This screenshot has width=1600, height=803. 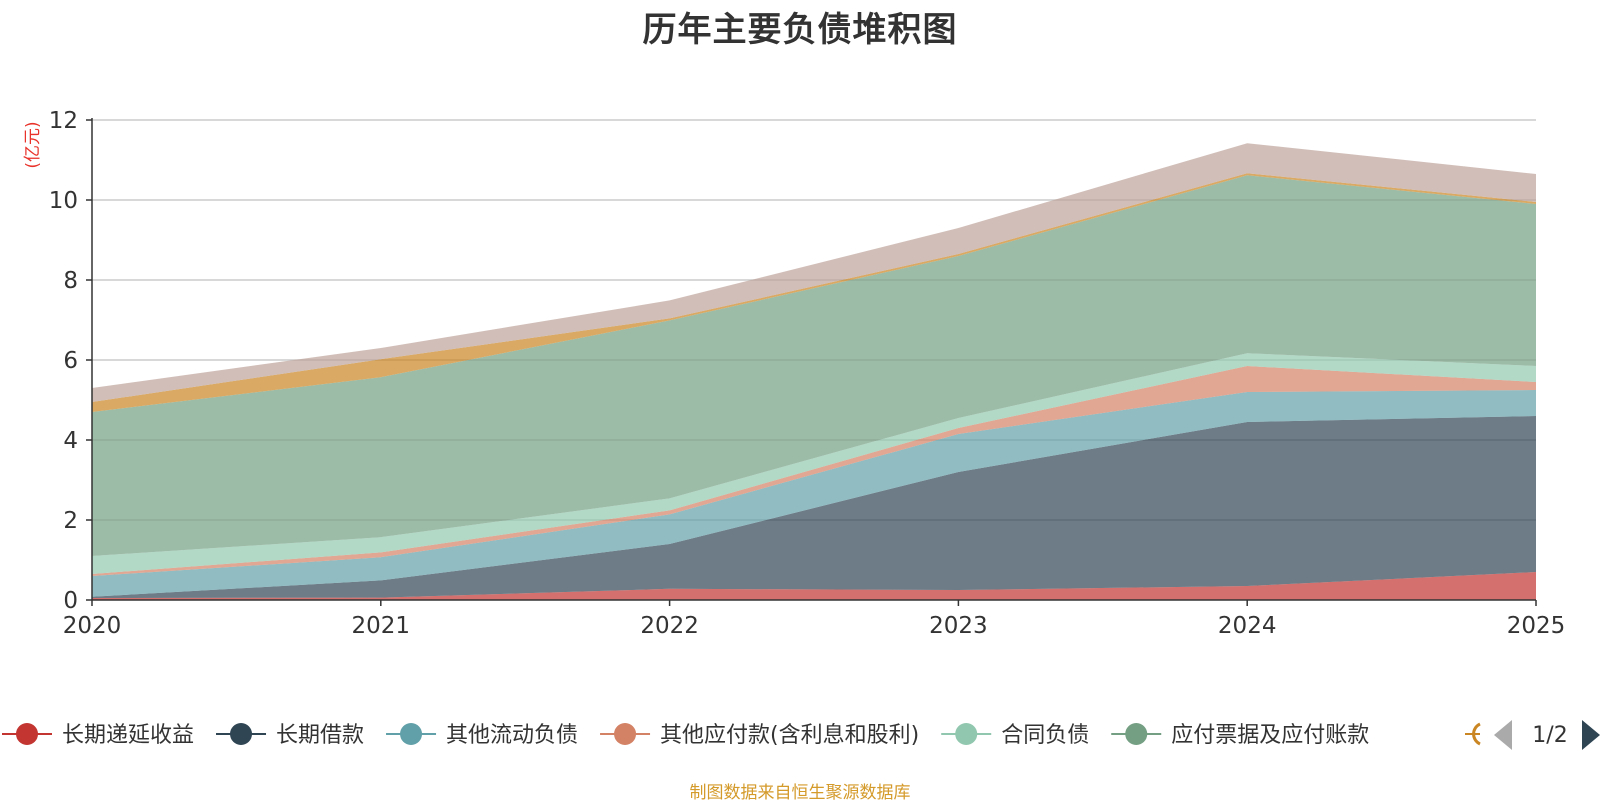 I want to click on y-tick-label-4: 4, so click(x=70, y=441).